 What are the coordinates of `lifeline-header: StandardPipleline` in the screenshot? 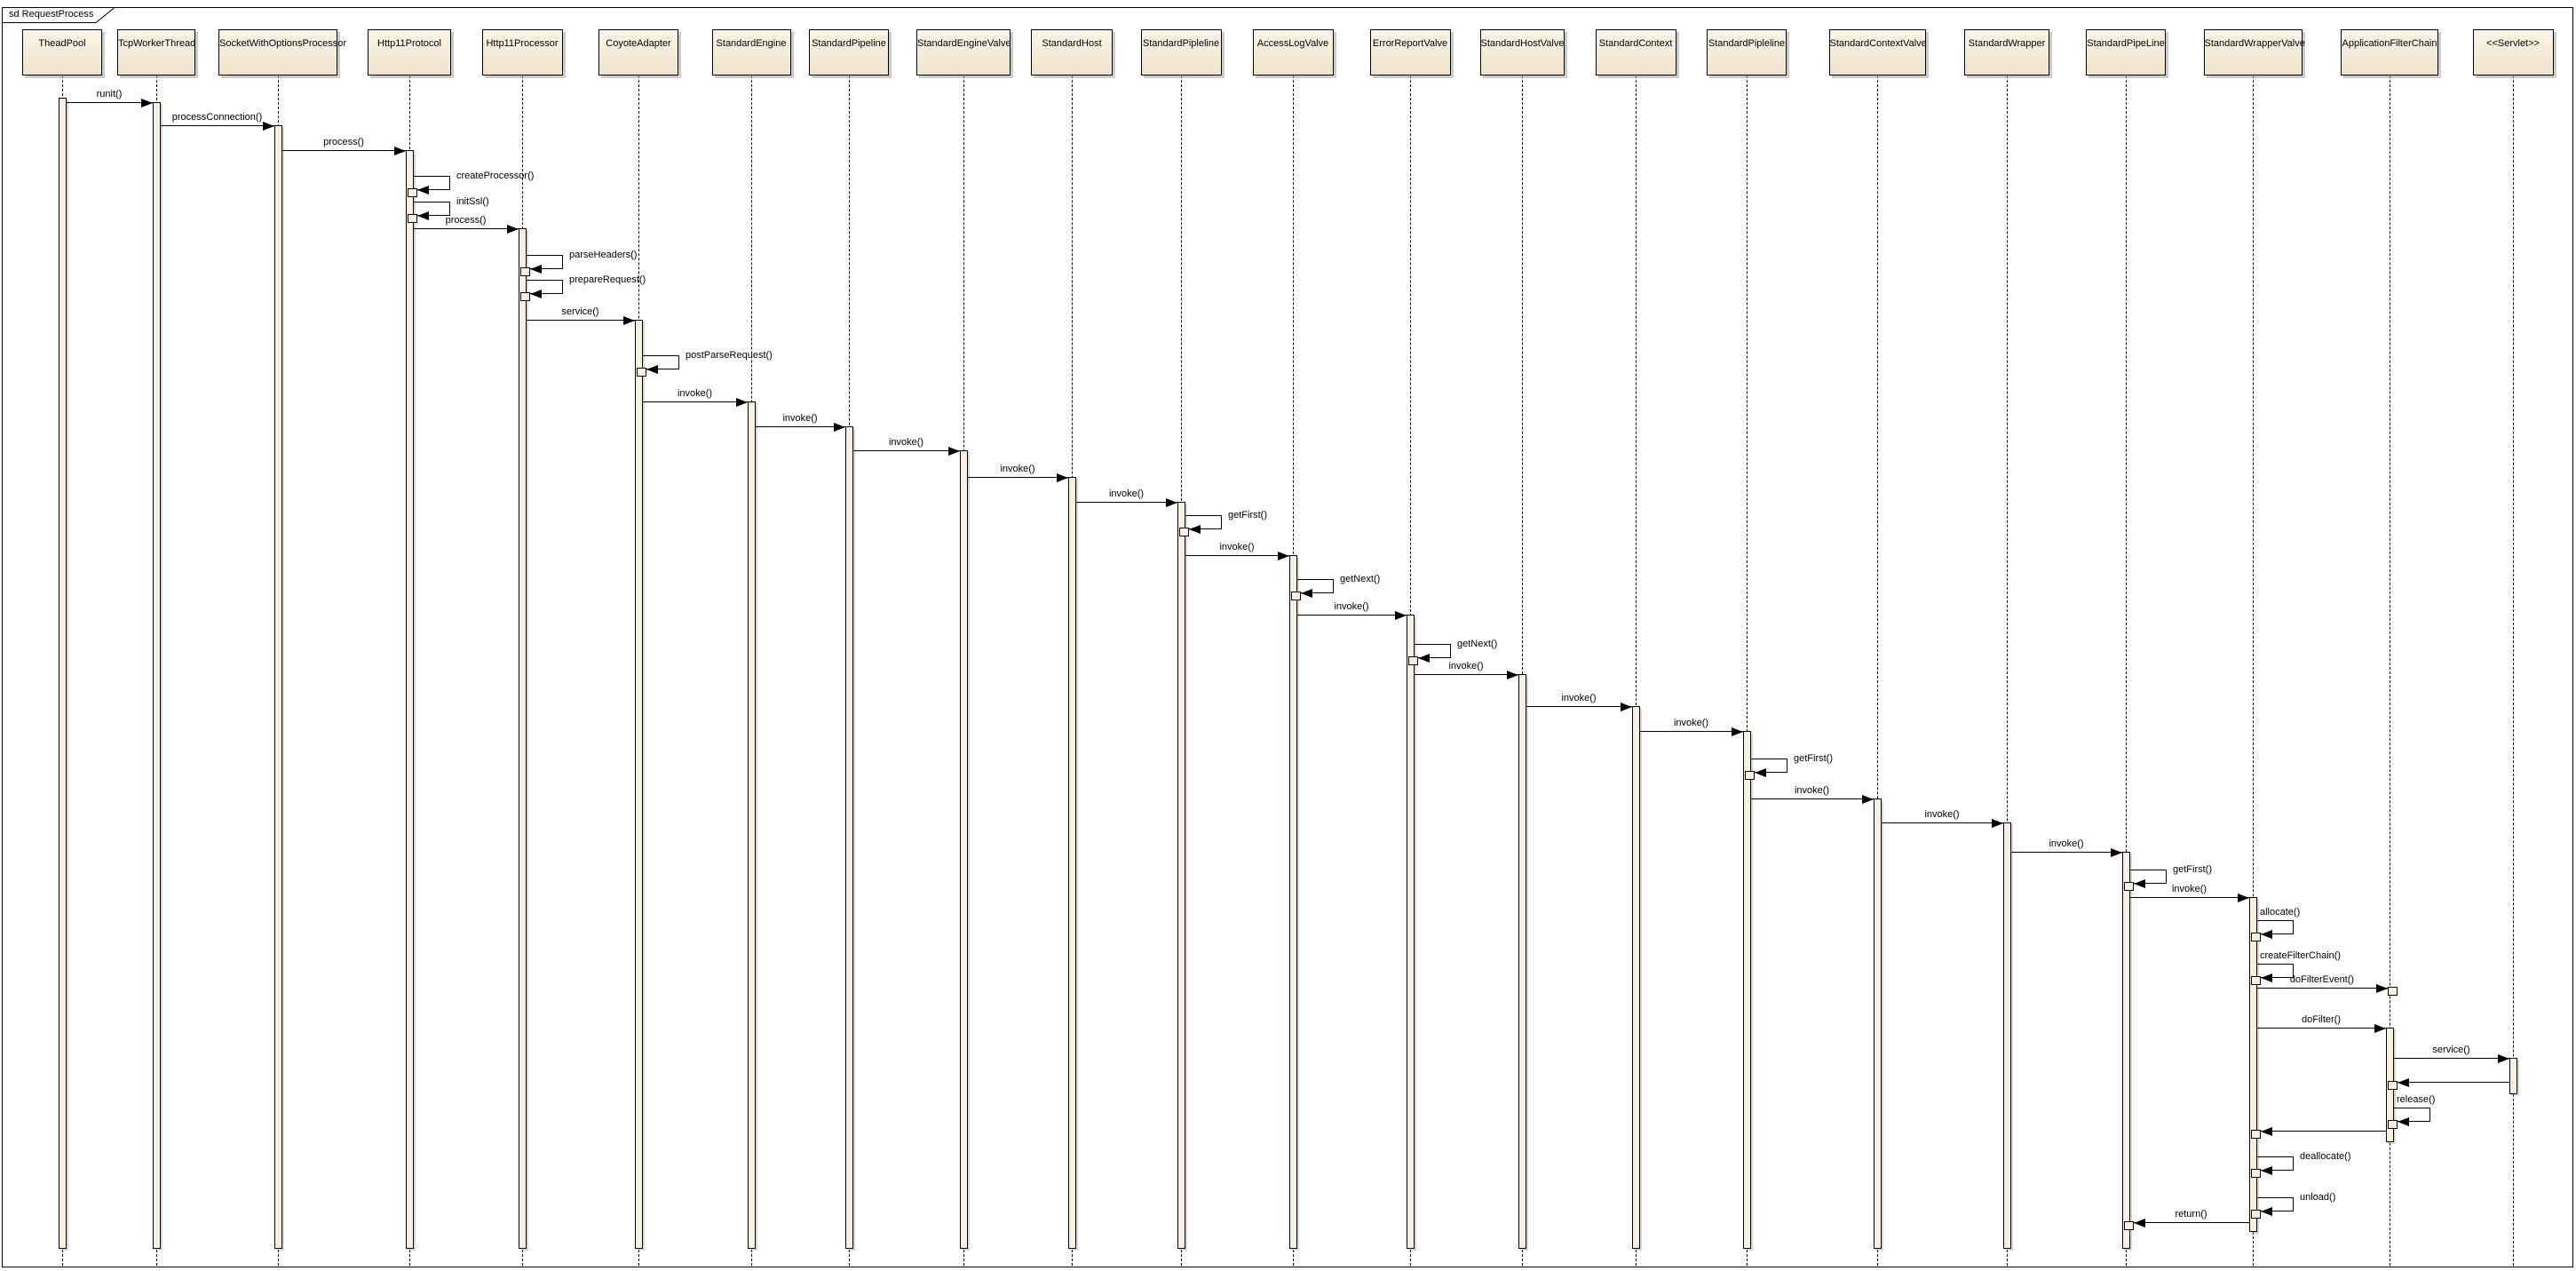 It's located at (1181, 52).